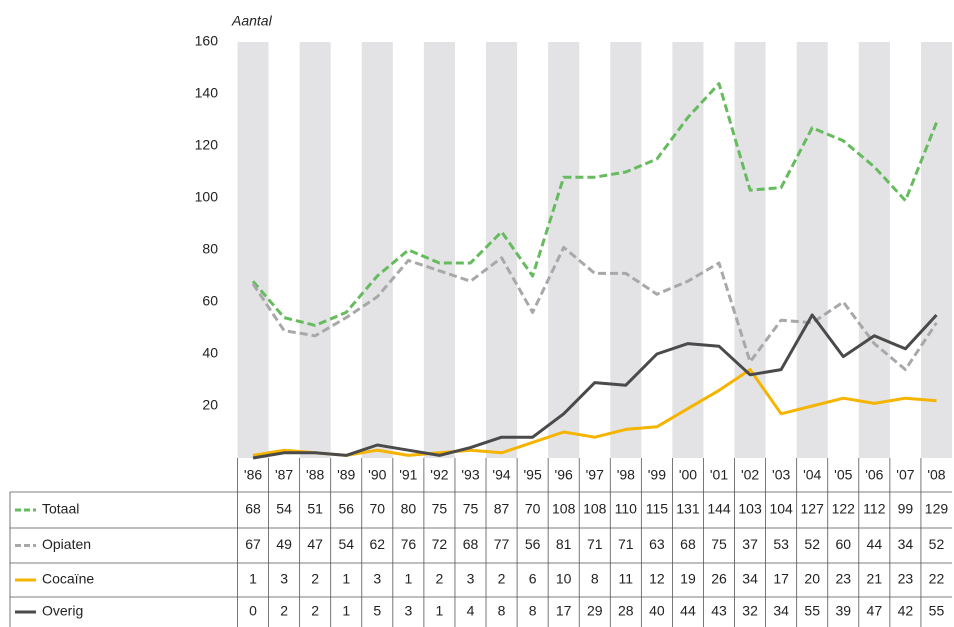 The image size is (954, 627). I want to click on y-tick-label: 20, so click(210, 405).